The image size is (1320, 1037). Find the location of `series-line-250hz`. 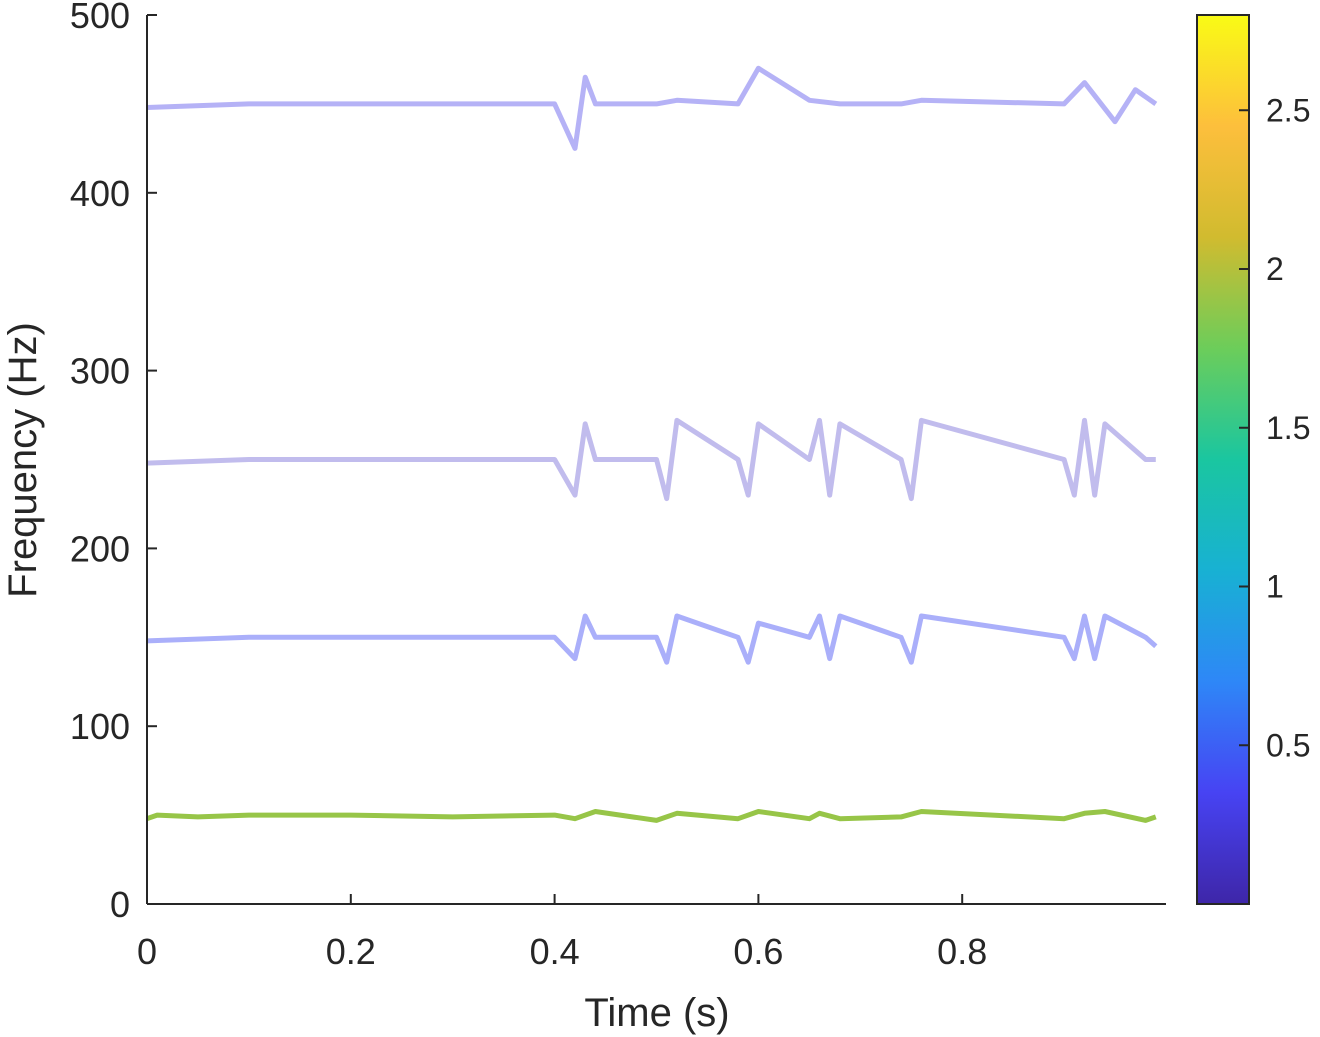

series-line-250hz is located at coordinates (651, 459).